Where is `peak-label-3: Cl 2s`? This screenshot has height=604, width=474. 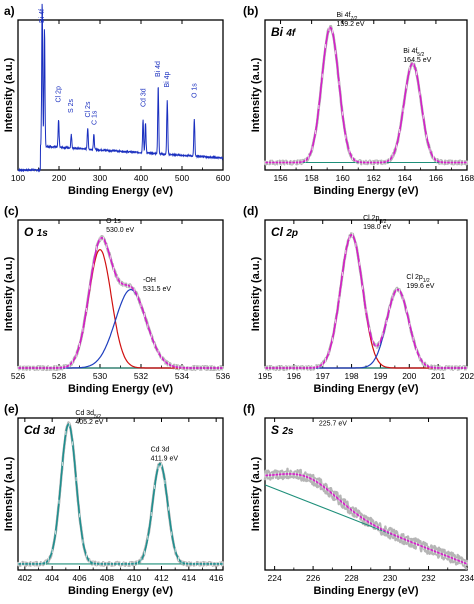
peak-label-3: Cl 2s is located at coordinates (88, 109).